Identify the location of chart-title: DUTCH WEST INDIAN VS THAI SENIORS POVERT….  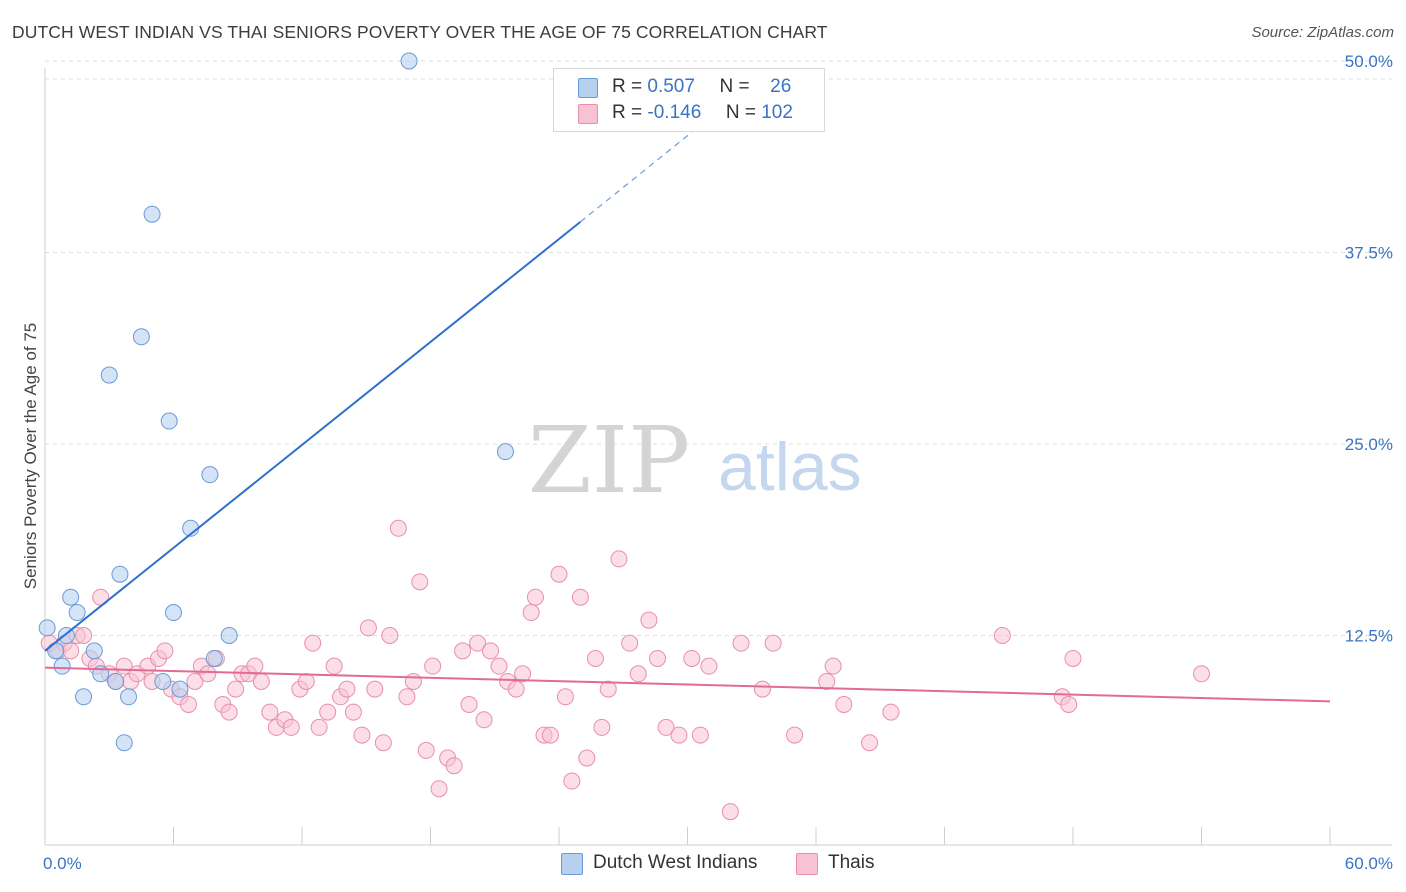
(420, 32).